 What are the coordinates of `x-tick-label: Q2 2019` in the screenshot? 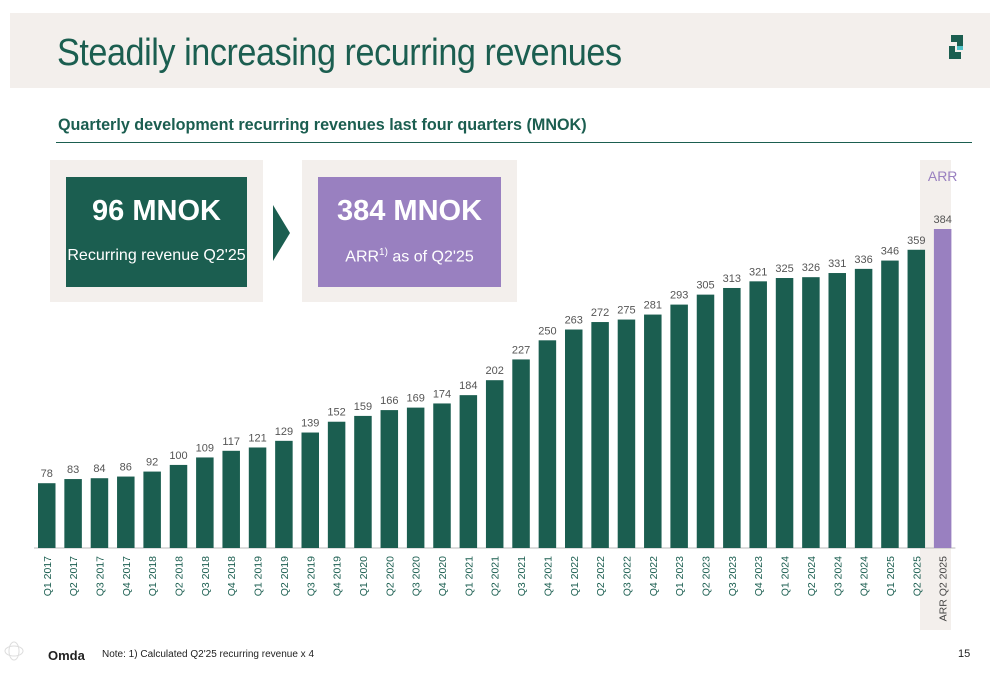 It's located at (285, 576).